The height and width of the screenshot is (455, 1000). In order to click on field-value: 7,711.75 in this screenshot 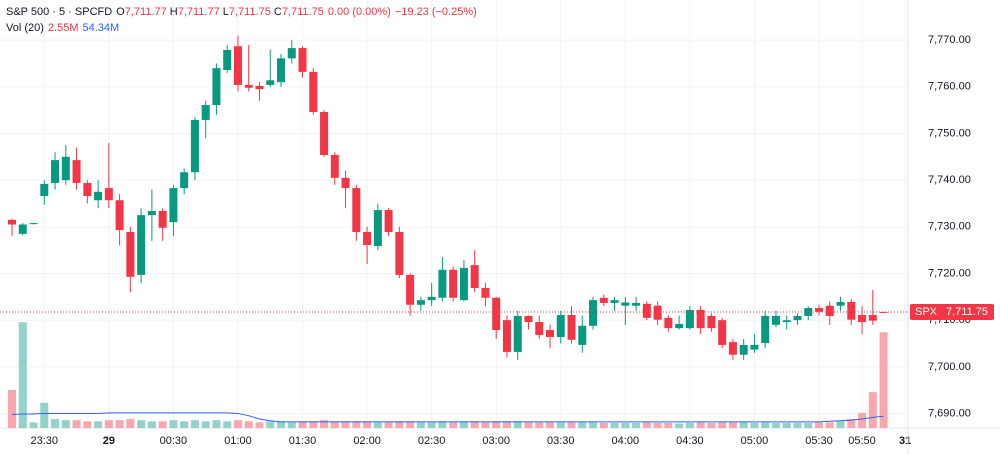, I will do `click(302, 12)`.